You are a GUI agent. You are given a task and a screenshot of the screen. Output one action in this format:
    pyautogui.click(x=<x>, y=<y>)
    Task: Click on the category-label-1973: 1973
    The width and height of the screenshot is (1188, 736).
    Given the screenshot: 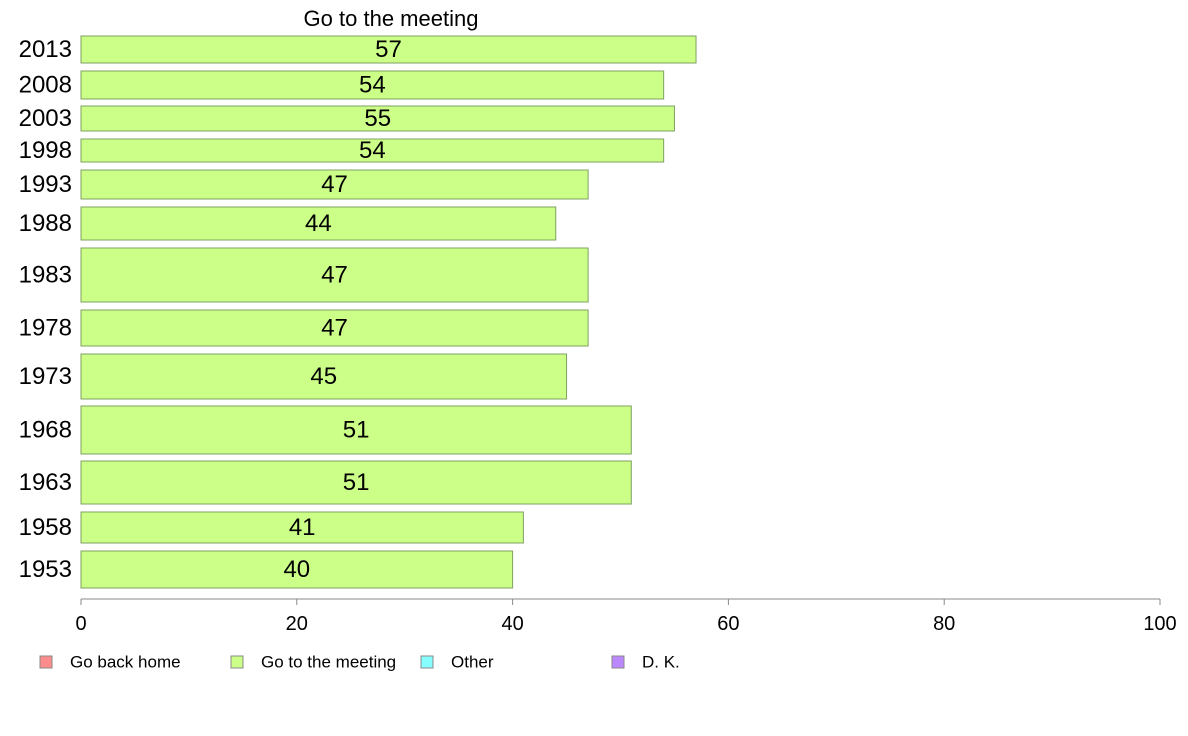 What is the action you would take?
    pyautogui.click(x=45, y=376)
    